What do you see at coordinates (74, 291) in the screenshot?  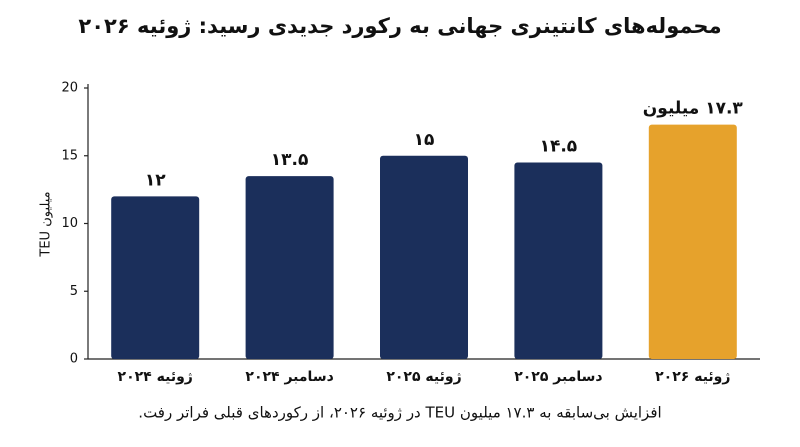 I see `y-tick-label: 5` at bounding box center [74, 291].